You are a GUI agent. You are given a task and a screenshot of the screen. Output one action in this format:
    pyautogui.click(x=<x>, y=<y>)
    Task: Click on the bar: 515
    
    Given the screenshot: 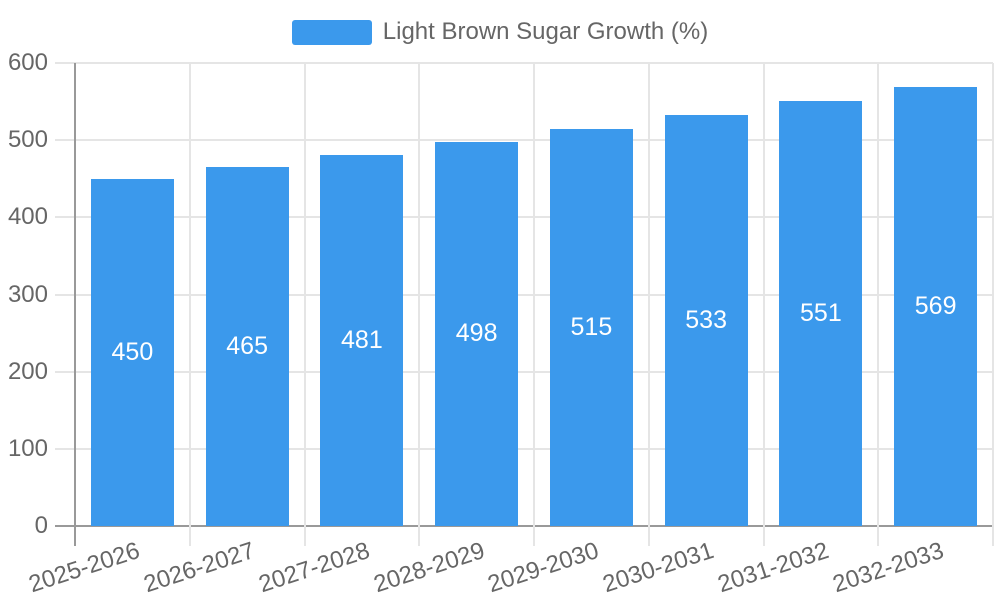 What is the action you would take?
    pyautogui.click(x=591, y=327)
    